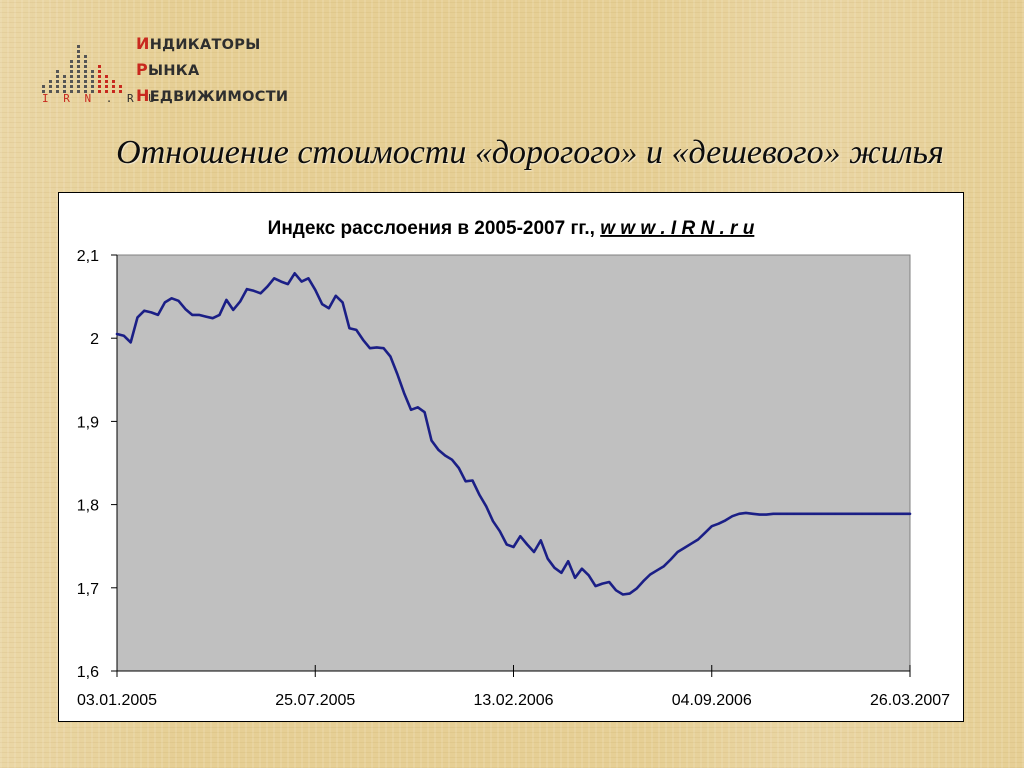  Describe the element at coordinates (315, 700) in the screenshot. I see `x-tick-label: 25.07.2005` at that location.